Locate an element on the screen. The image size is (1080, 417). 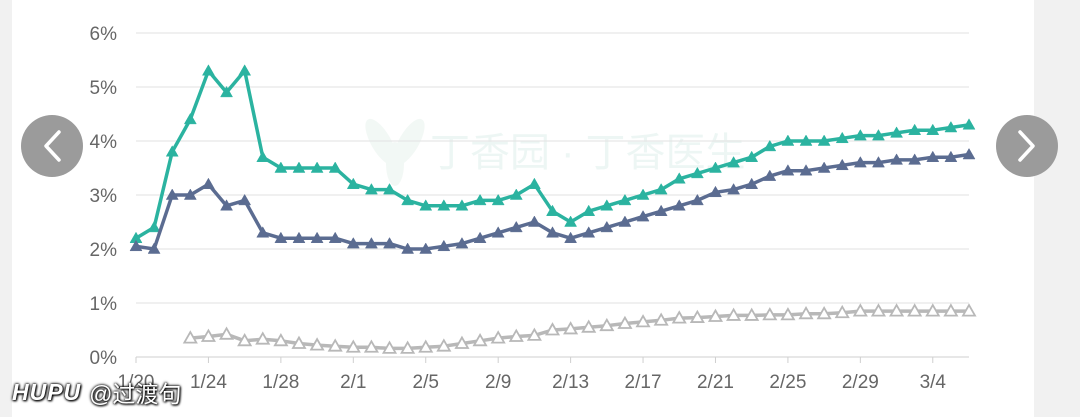
x-tick-label: 1/24 is located at coordinates (208, 382).